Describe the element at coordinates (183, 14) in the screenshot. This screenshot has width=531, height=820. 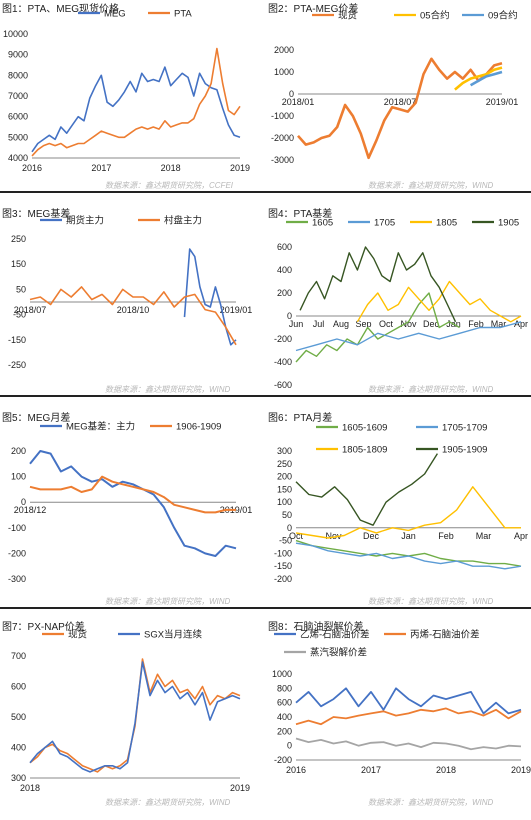
I see `legend-label: PTA` at that location.